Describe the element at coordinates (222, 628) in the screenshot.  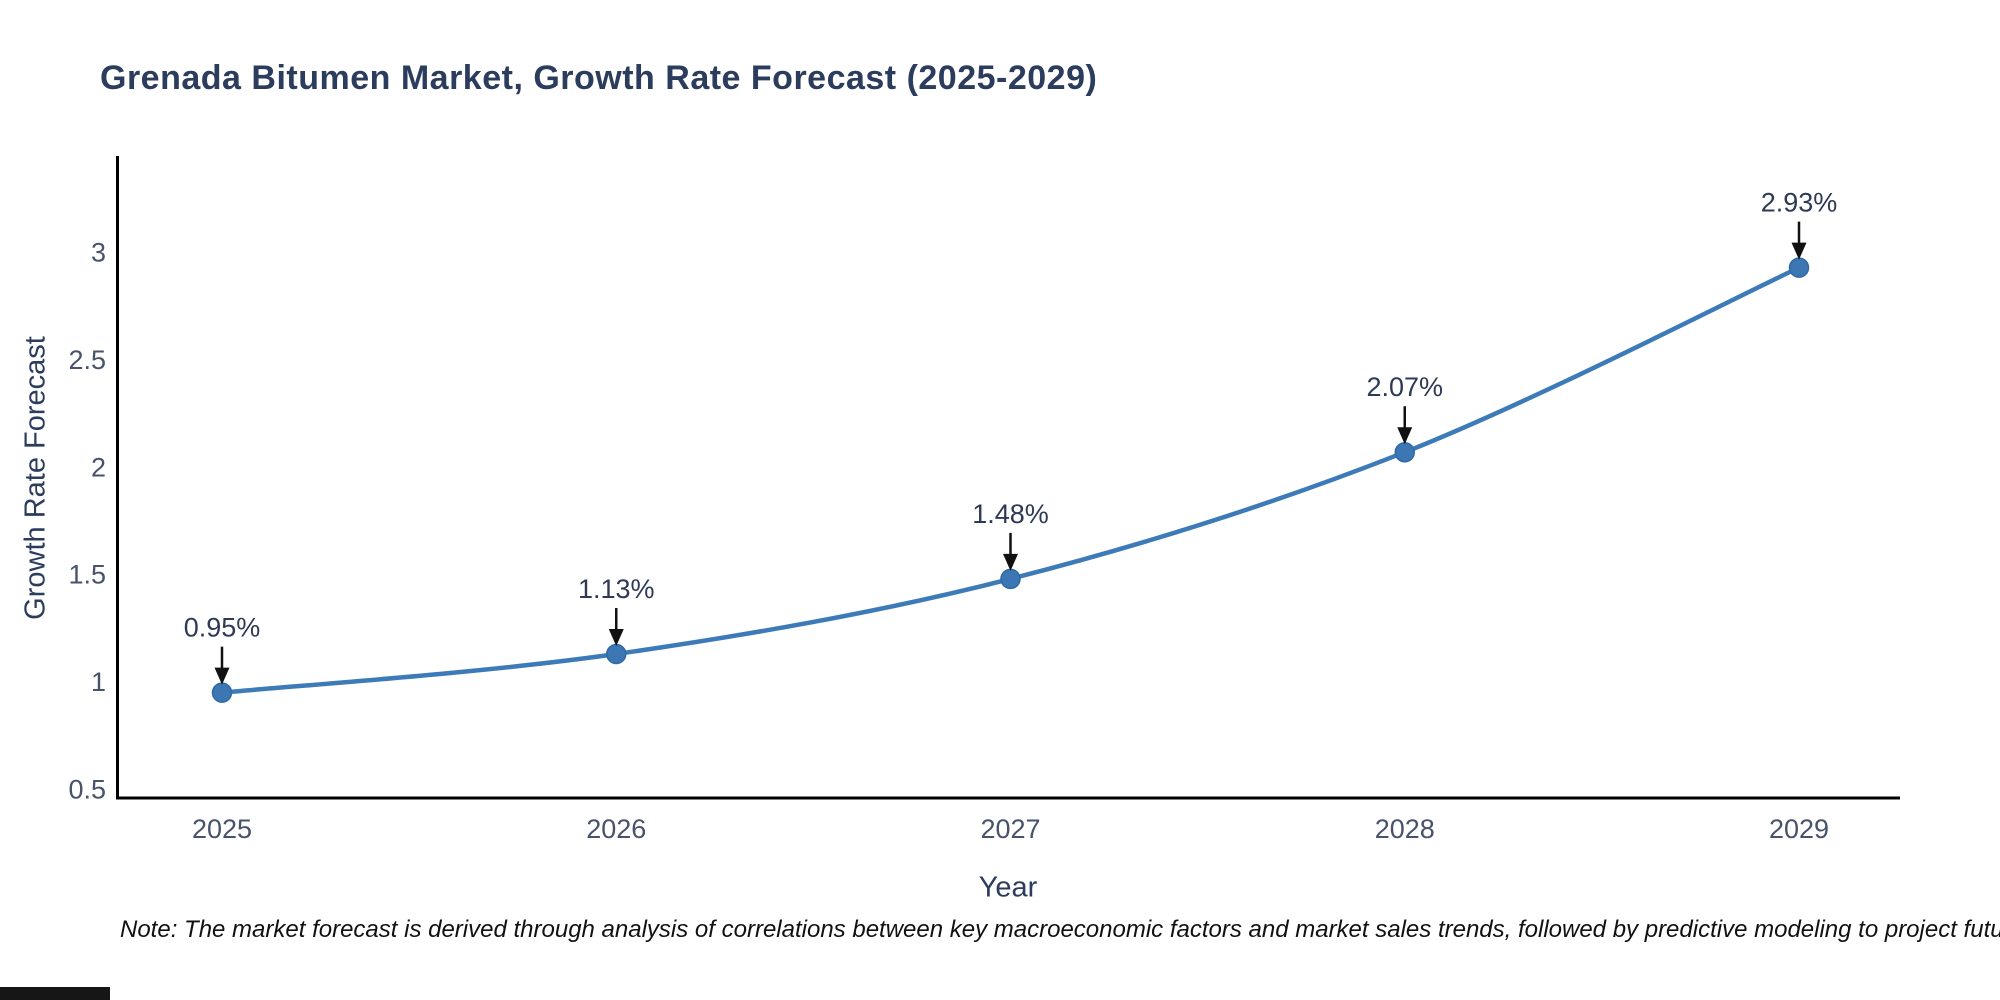
I see `data-point-label: 0.95%` at that location.